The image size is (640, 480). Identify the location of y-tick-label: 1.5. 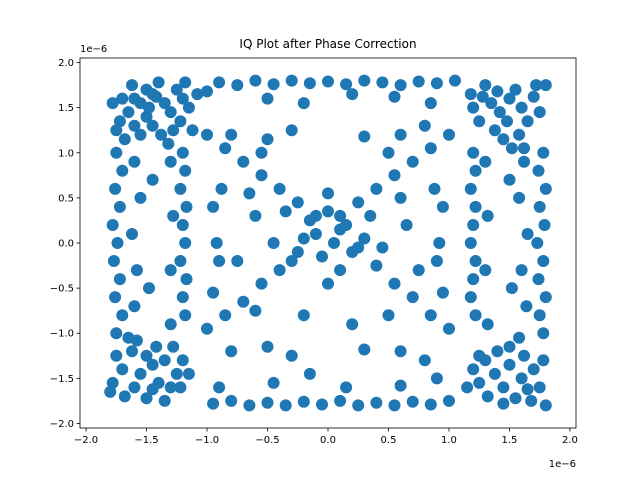
(66, 108).